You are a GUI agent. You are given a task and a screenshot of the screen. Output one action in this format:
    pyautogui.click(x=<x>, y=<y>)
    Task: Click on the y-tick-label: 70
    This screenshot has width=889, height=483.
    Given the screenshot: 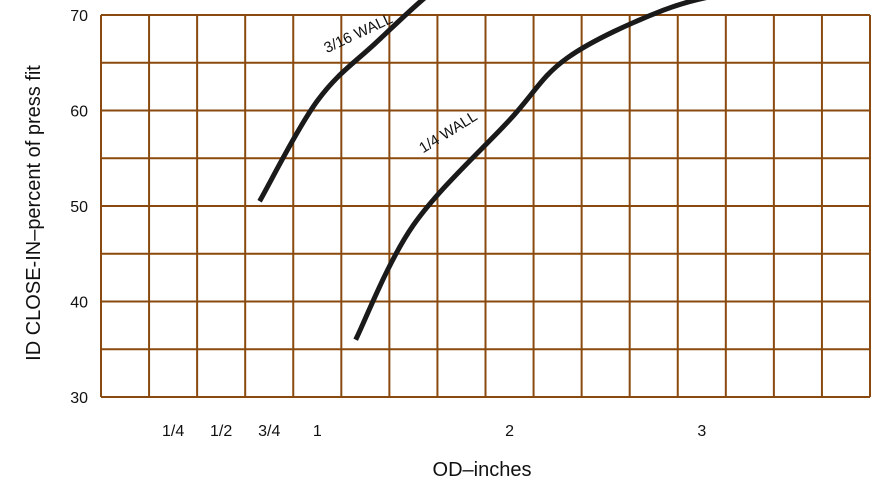 What is the action you would take?
    pyautogui.click(x=79, y=16)
    